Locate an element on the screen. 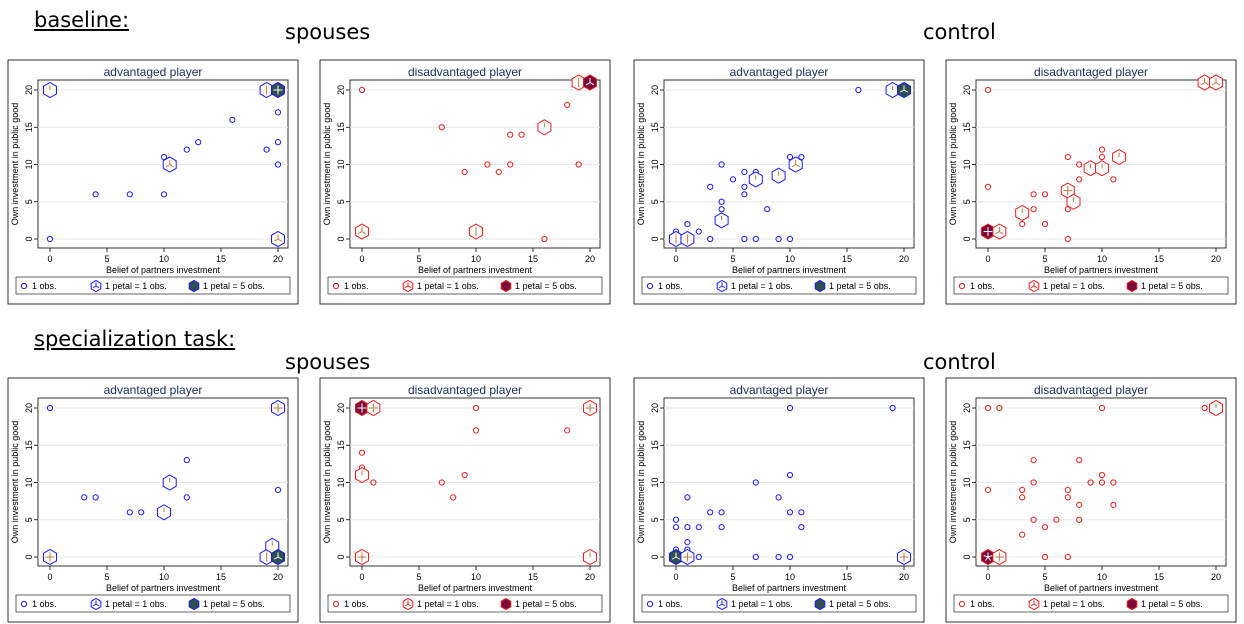  panel-5-xtick-label: 20 is located at coordinates (590, 577).